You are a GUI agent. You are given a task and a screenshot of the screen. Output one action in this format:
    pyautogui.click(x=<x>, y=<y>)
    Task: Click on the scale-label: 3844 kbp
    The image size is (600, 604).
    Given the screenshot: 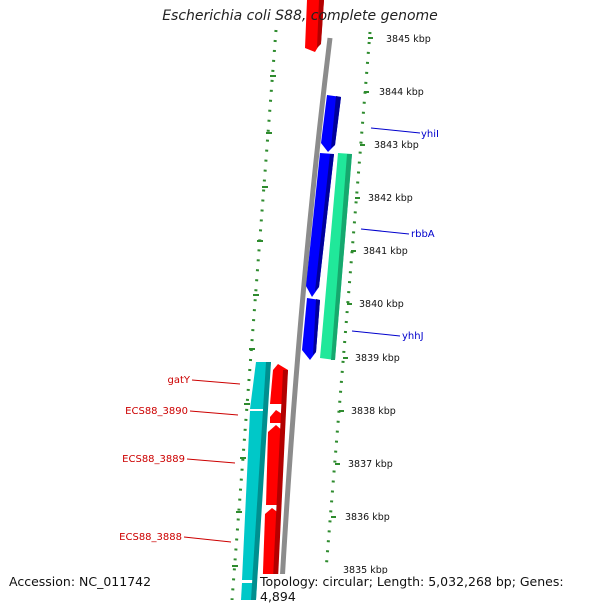 What is the action you would take?
    pyautogui.click(x=401, y=92)
    